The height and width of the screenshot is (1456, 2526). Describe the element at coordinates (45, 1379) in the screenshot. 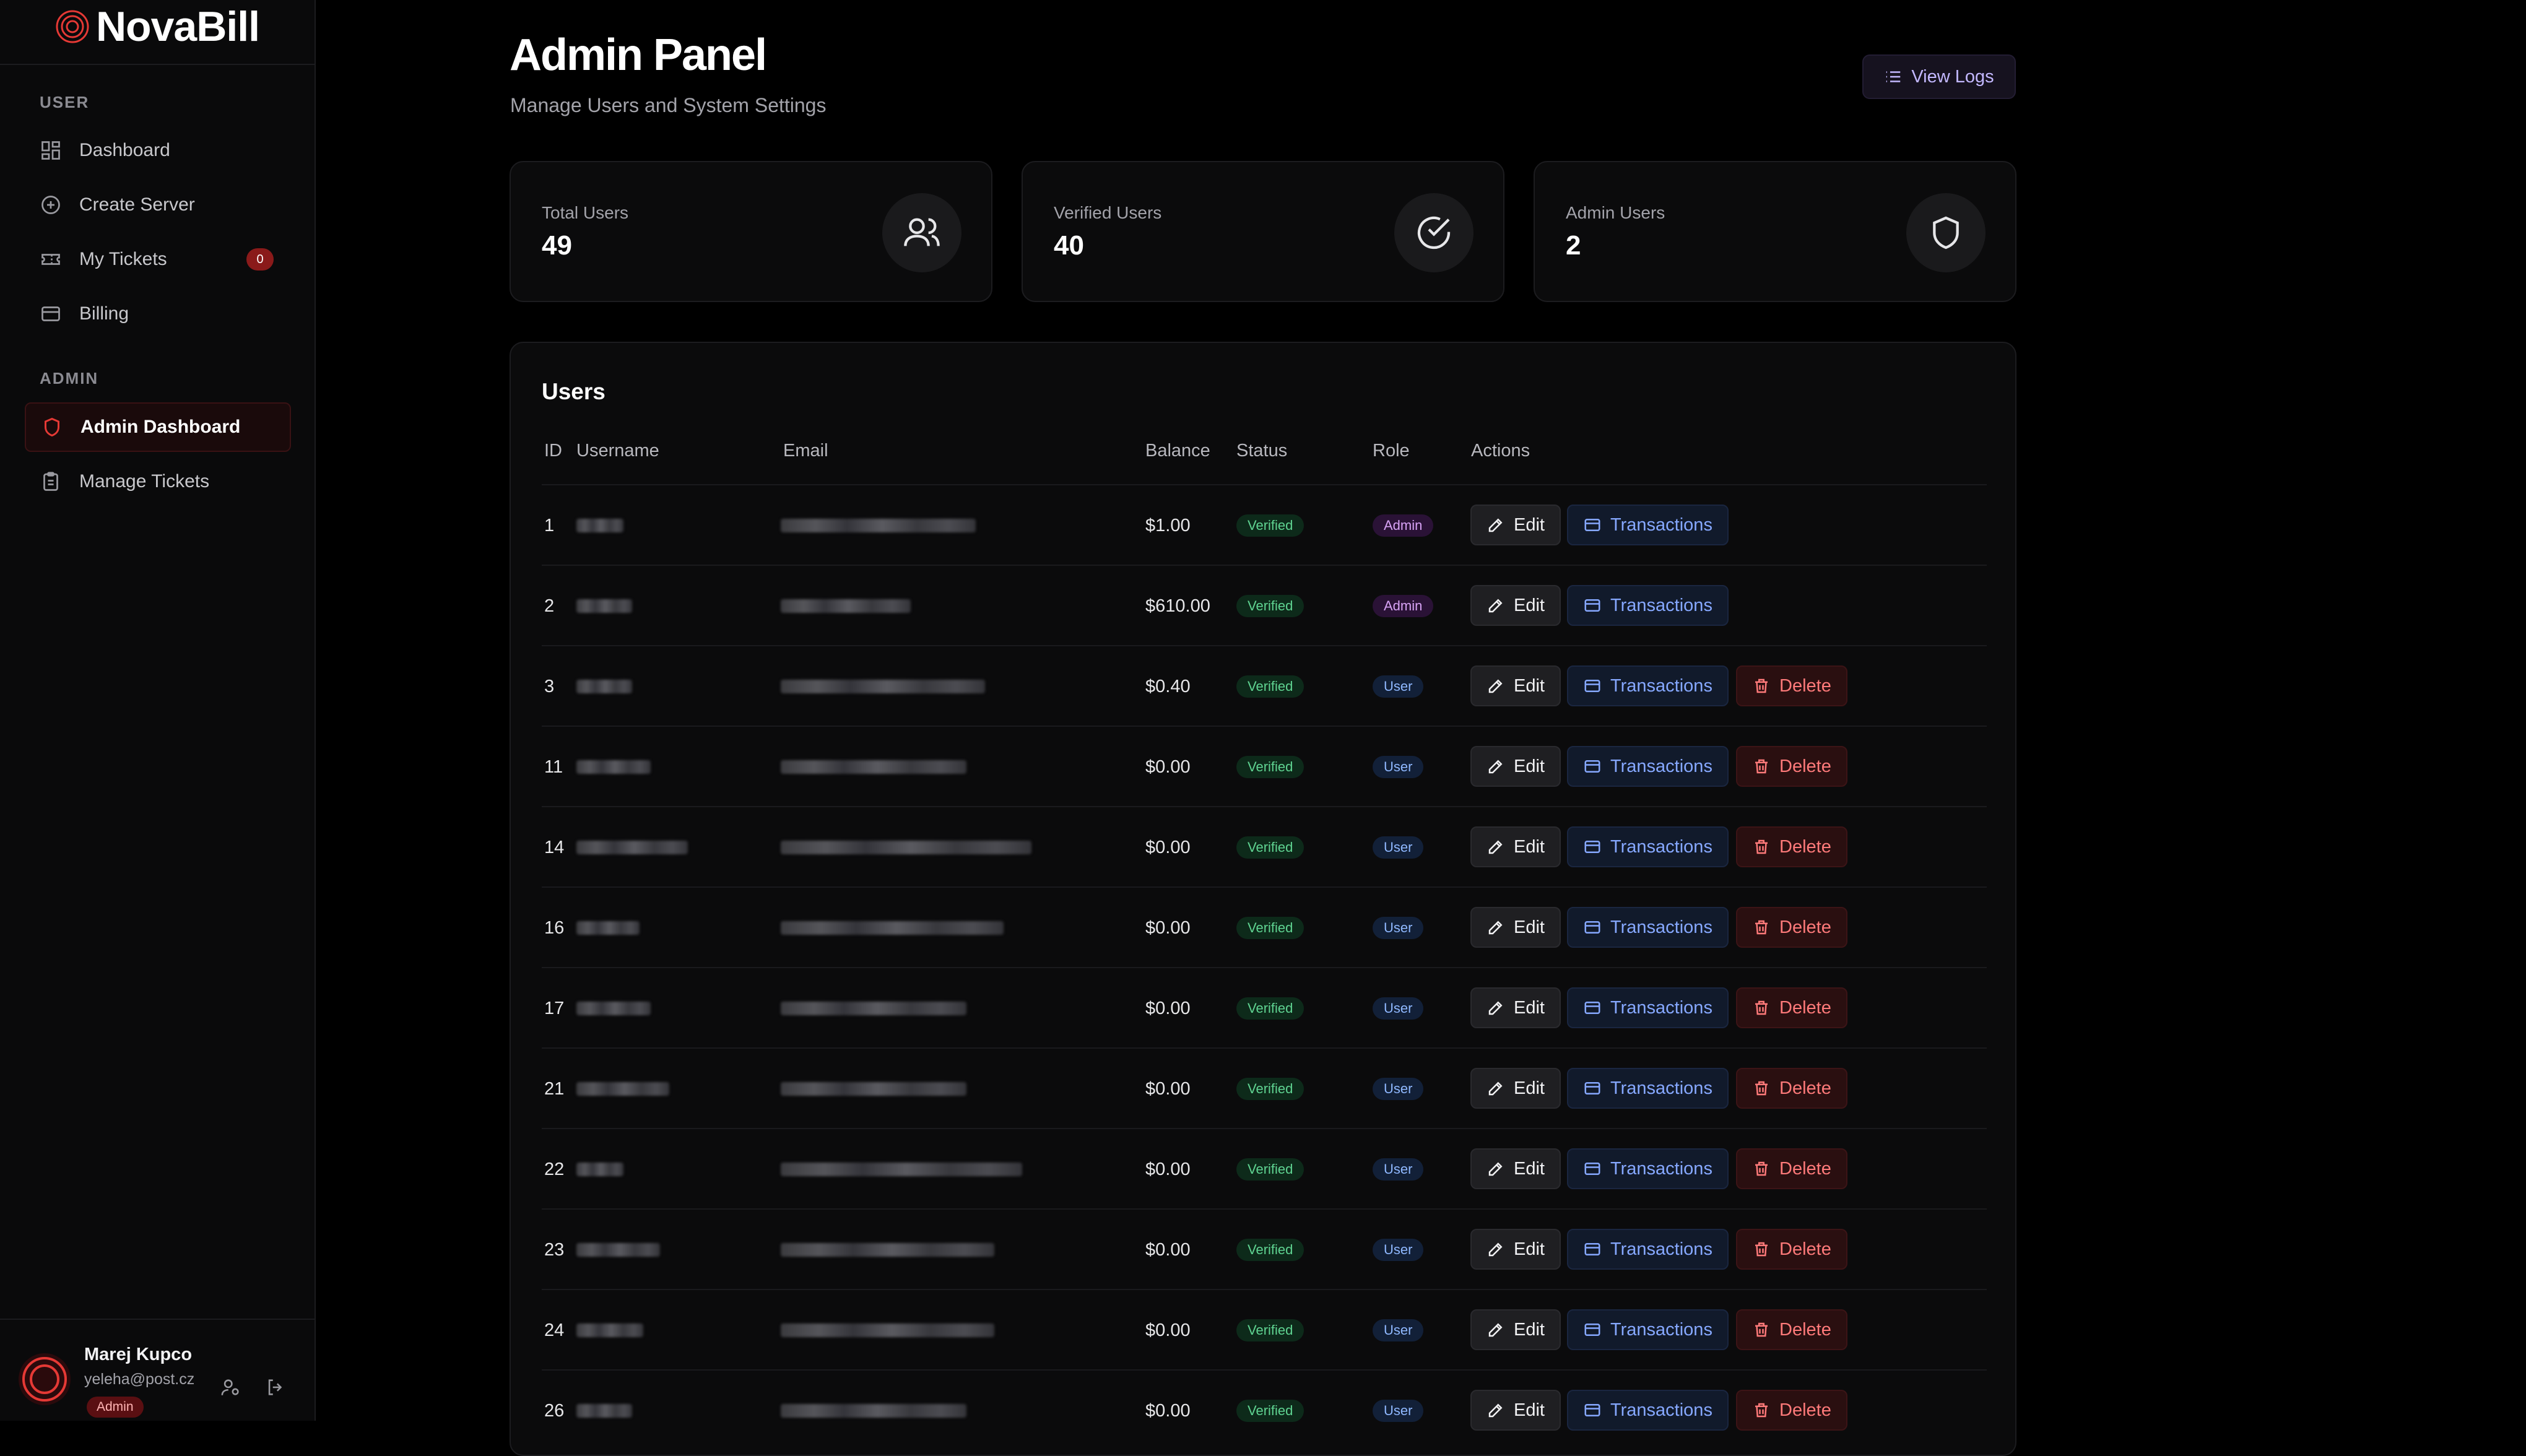

I see `avatar` at that location.